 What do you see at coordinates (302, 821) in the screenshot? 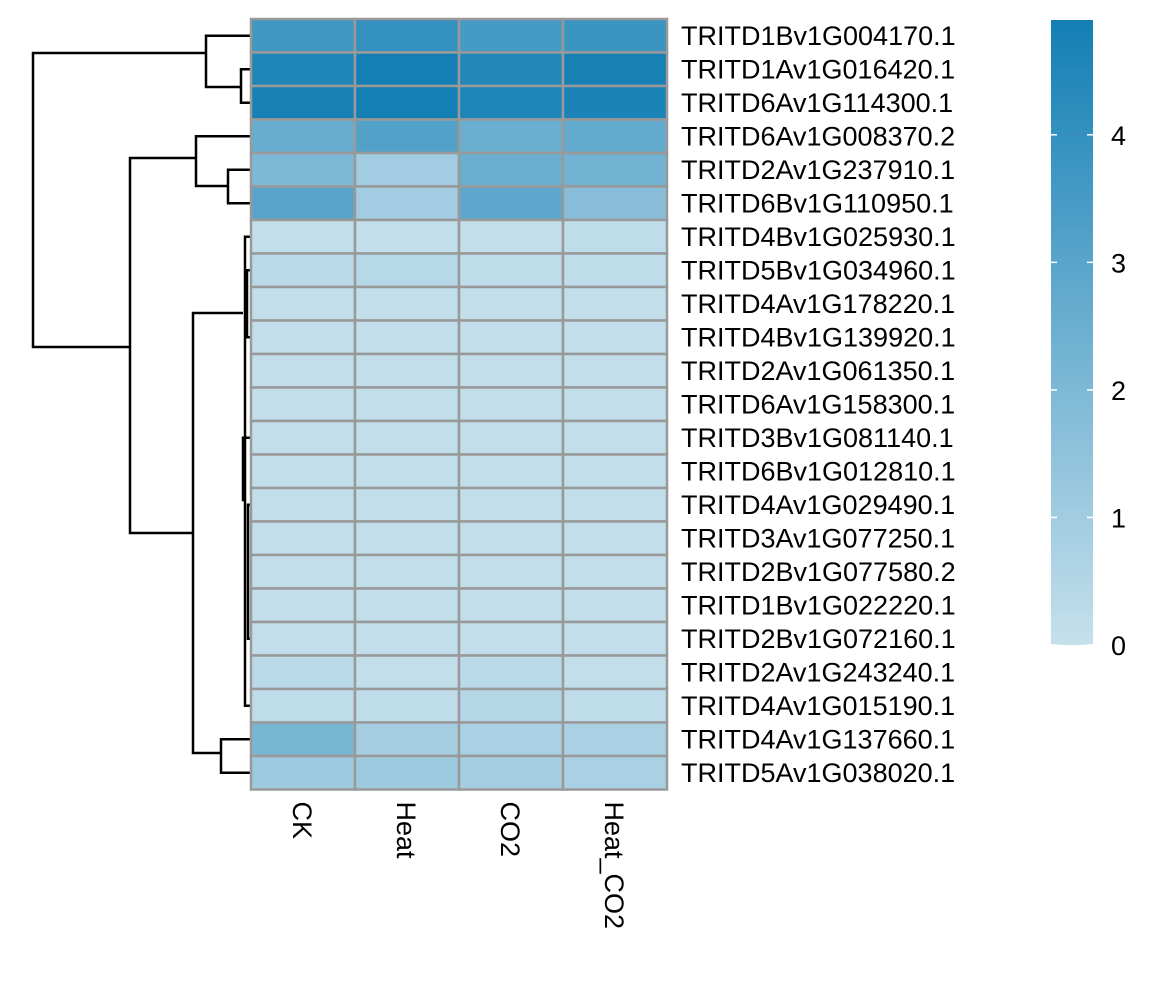
I see `column-label: CK` at bounding box center [302, 821].